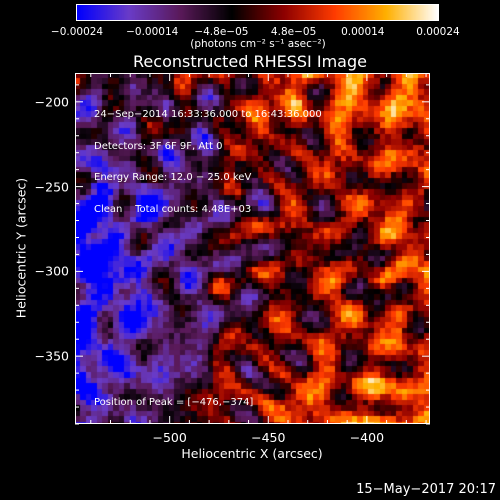 This screenshot has width=500, height=500. Describe the element at coordinates (173, 177) in the screenshot. I see `annotation-line: Energy Range: 12.0 − 25.0 keV` at that location.